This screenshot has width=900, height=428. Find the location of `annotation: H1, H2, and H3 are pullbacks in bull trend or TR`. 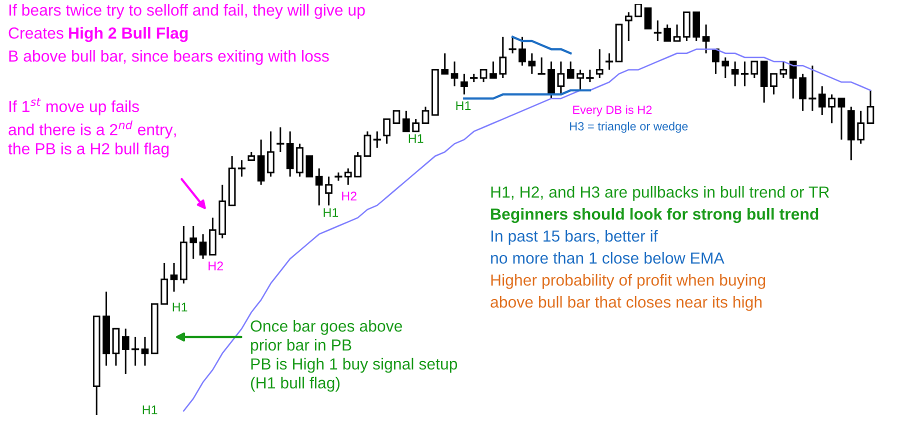

annotation: H1, H2, and H3 are pullbacks in bull trend or TR is located at coordinates (660, 193).